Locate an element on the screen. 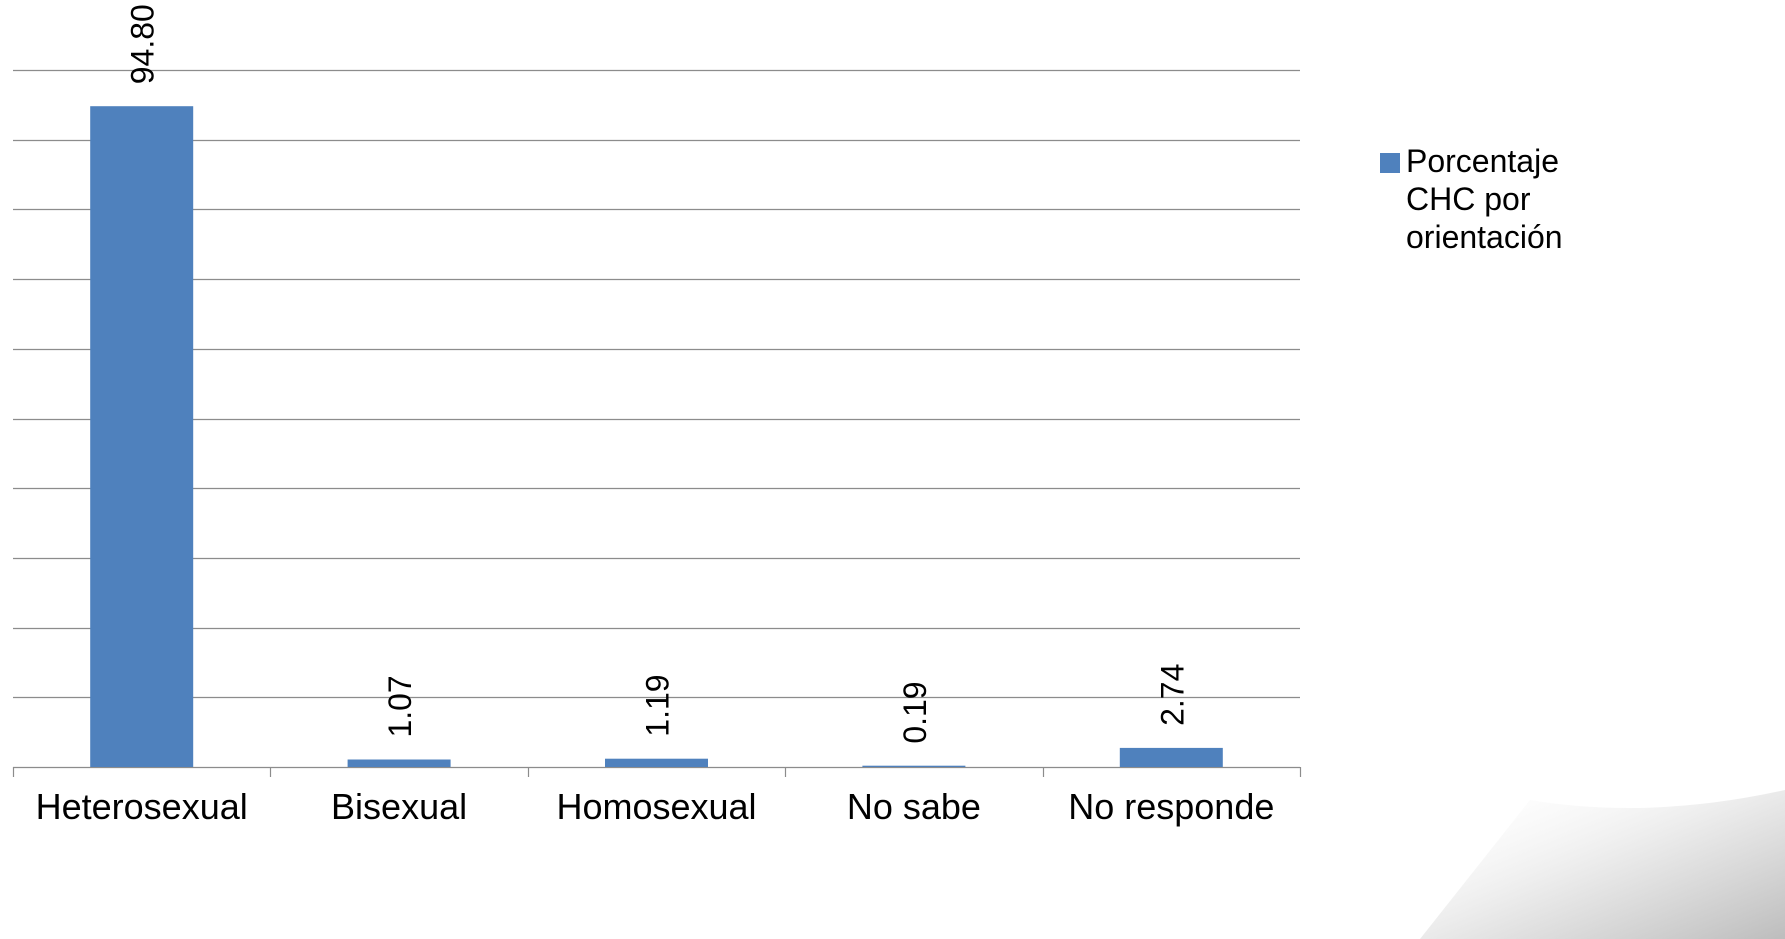 The height and width of the screenshot is (939, 1785). x-axis is located at coordinates (657, 771).